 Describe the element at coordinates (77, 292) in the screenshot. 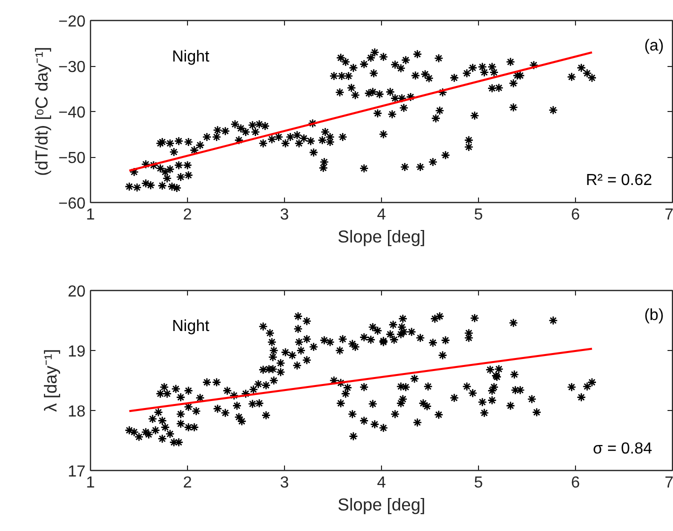

I see `y-tick-label: 20` at that location.